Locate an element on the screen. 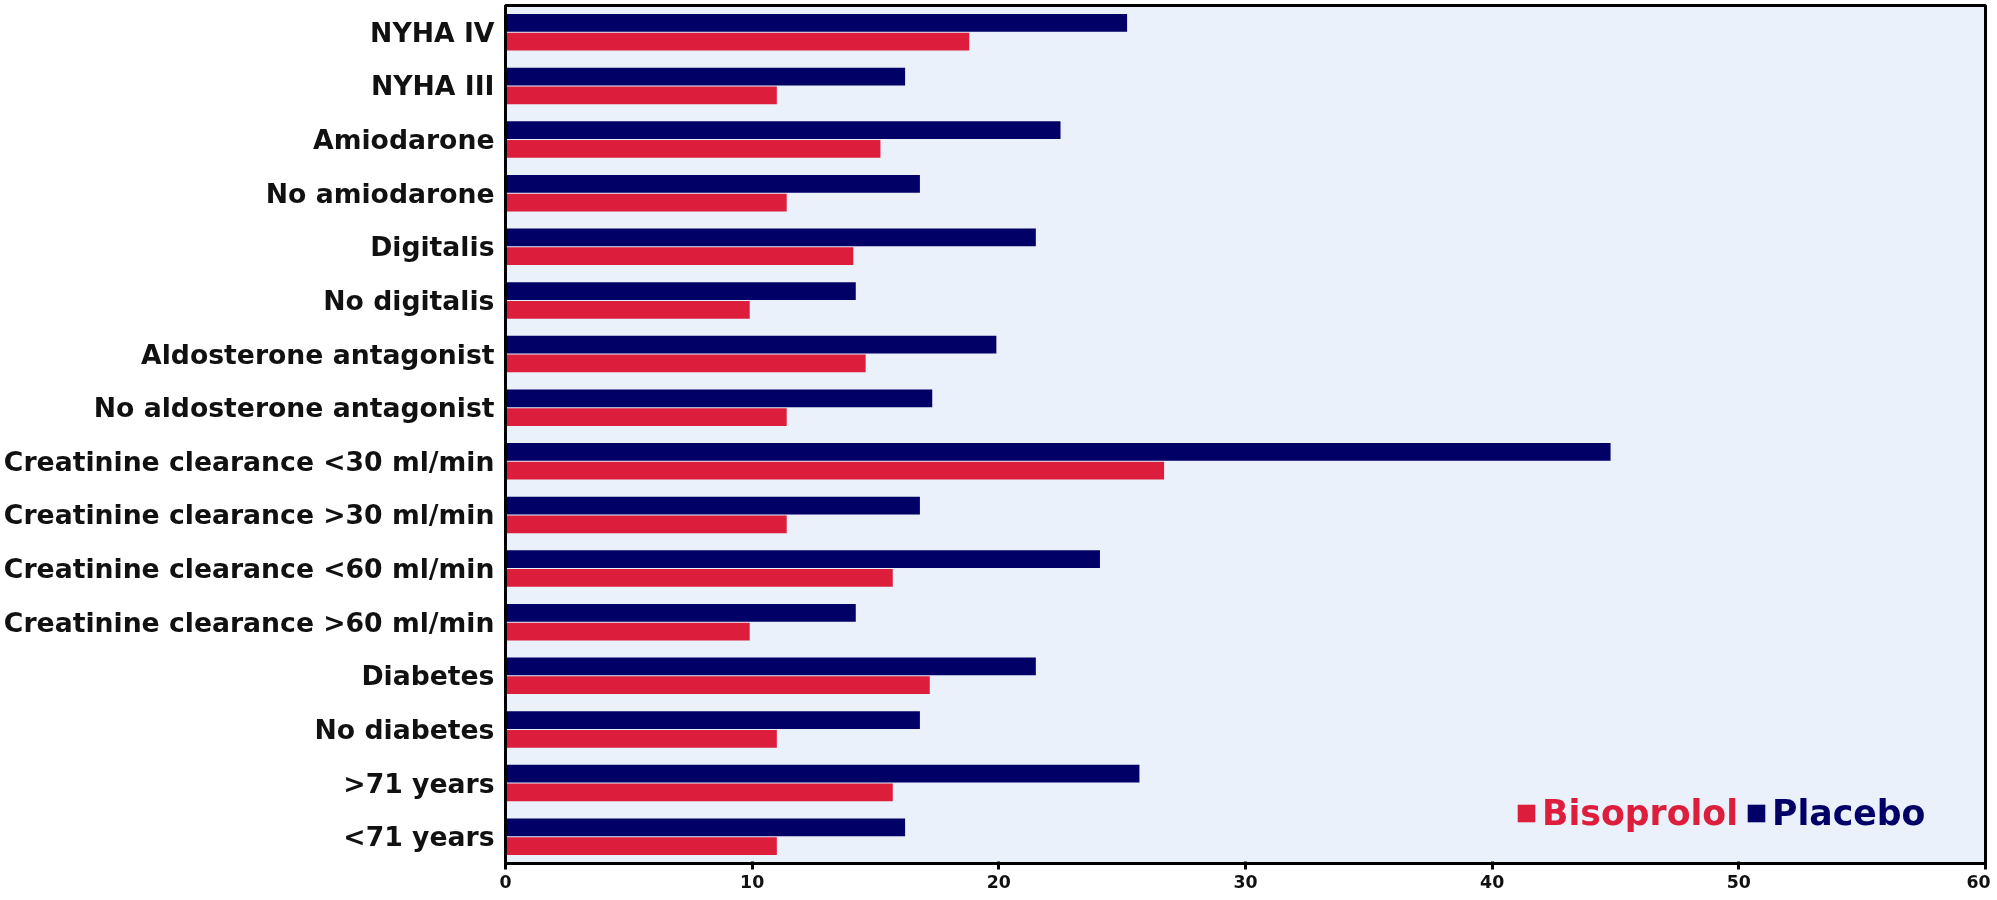  x-tick-label: 40 is located at coordinates (1492, 881).